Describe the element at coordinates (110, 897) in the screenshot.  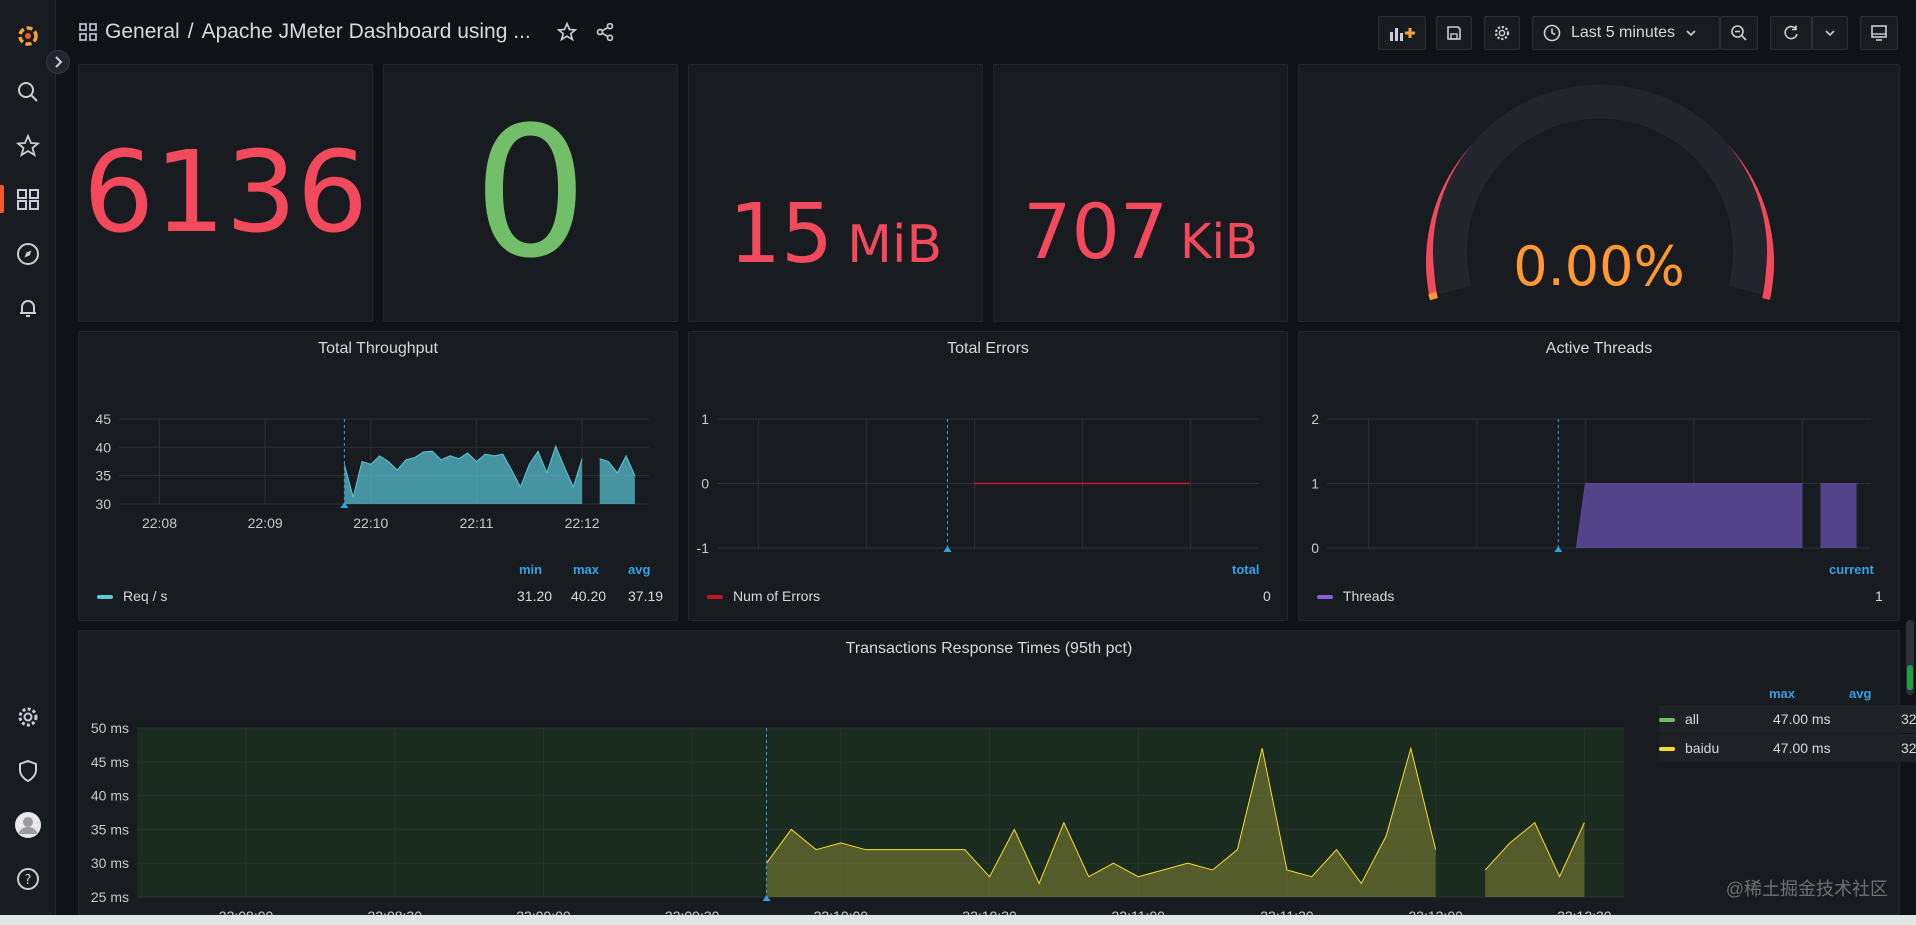
I see `y-tick-label: 25 ms` at that location.